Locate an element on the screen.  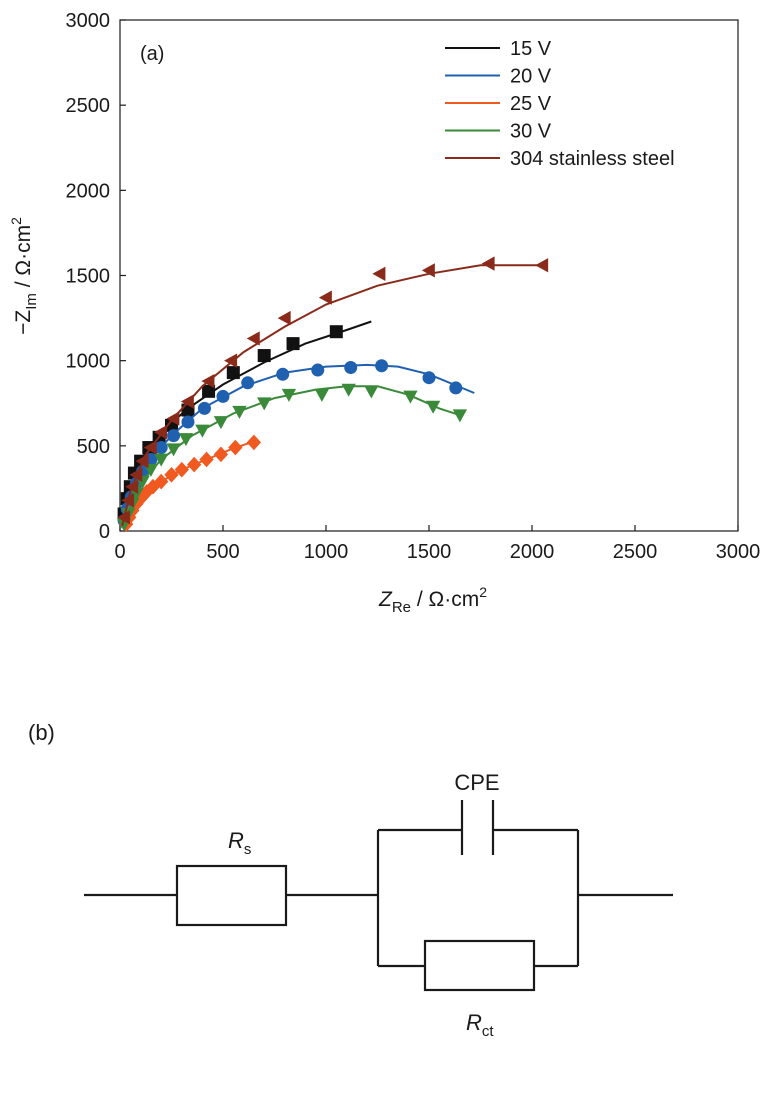
x-axis-label: ZRe / Ω·cm2 is located at coordinates (432, 600).